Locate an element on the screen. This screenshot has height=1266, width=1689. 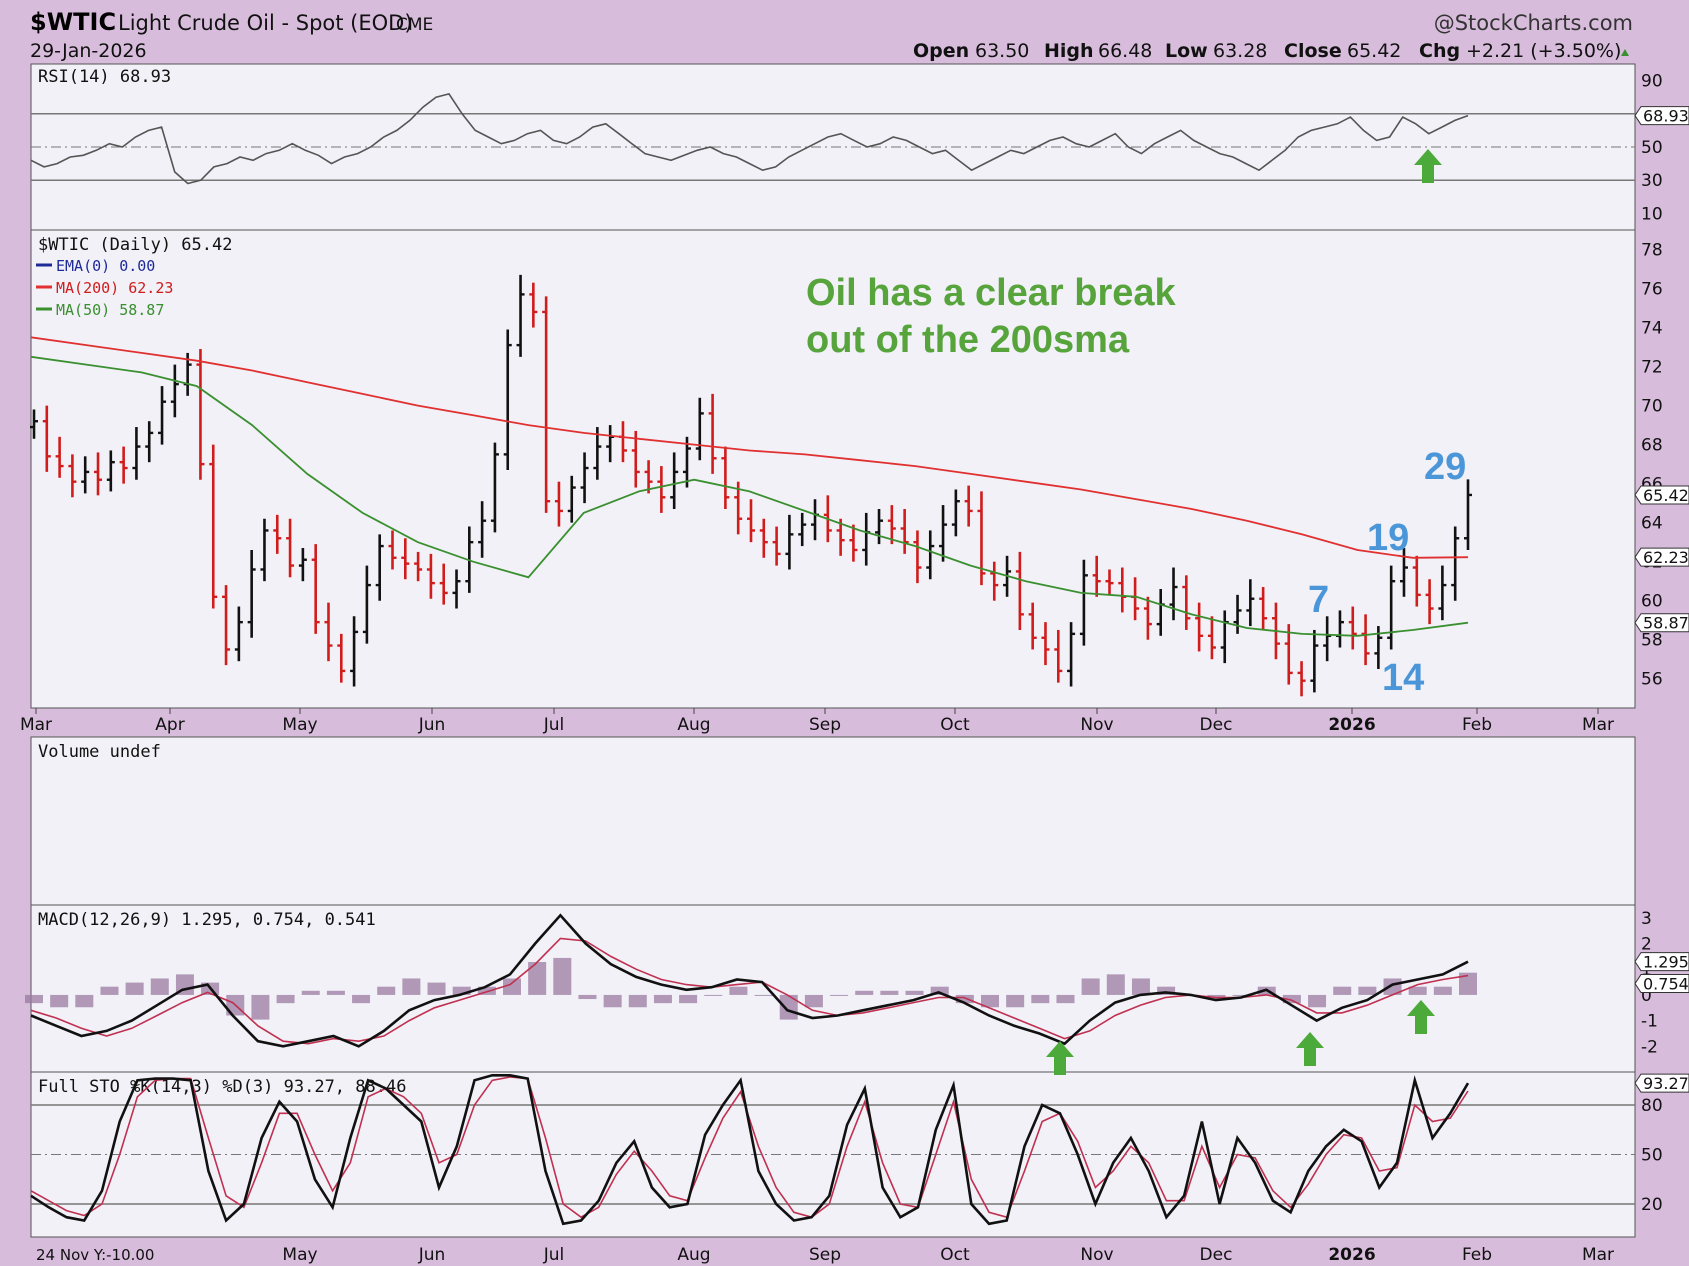
annotation-line-1: Oil has a clear break is located at coordinates (991, 293).